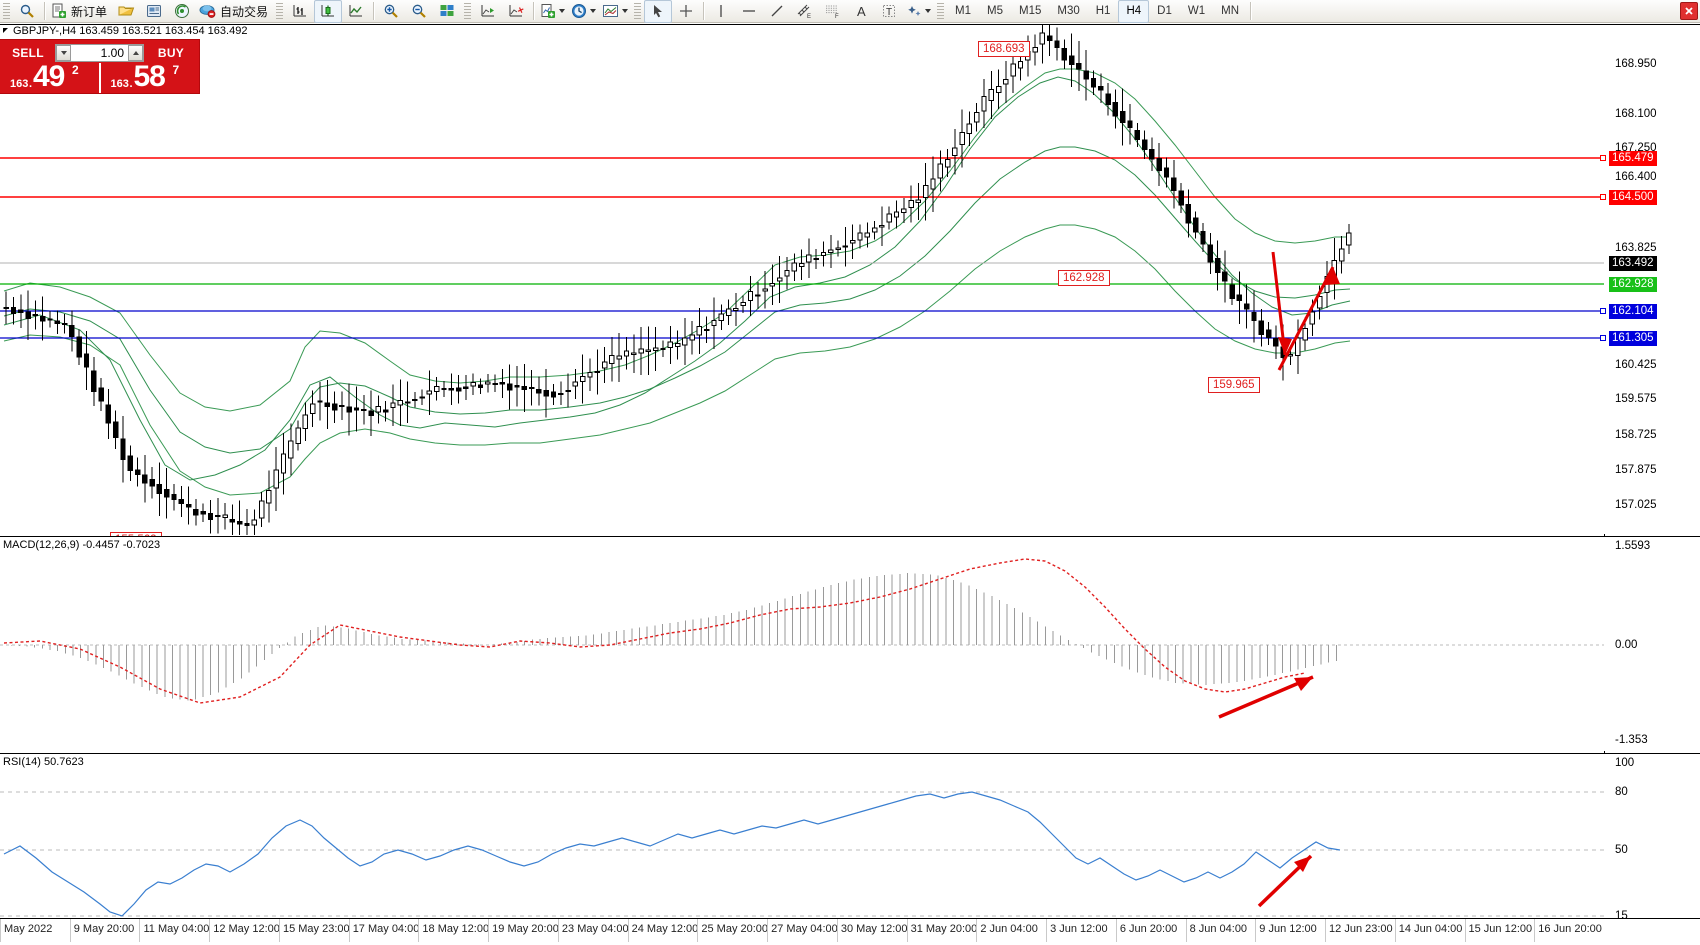  Describe the element at coordinates (1633, 263) in the screenshot. I see `last-price-label-163-492: 163.492` at that location.